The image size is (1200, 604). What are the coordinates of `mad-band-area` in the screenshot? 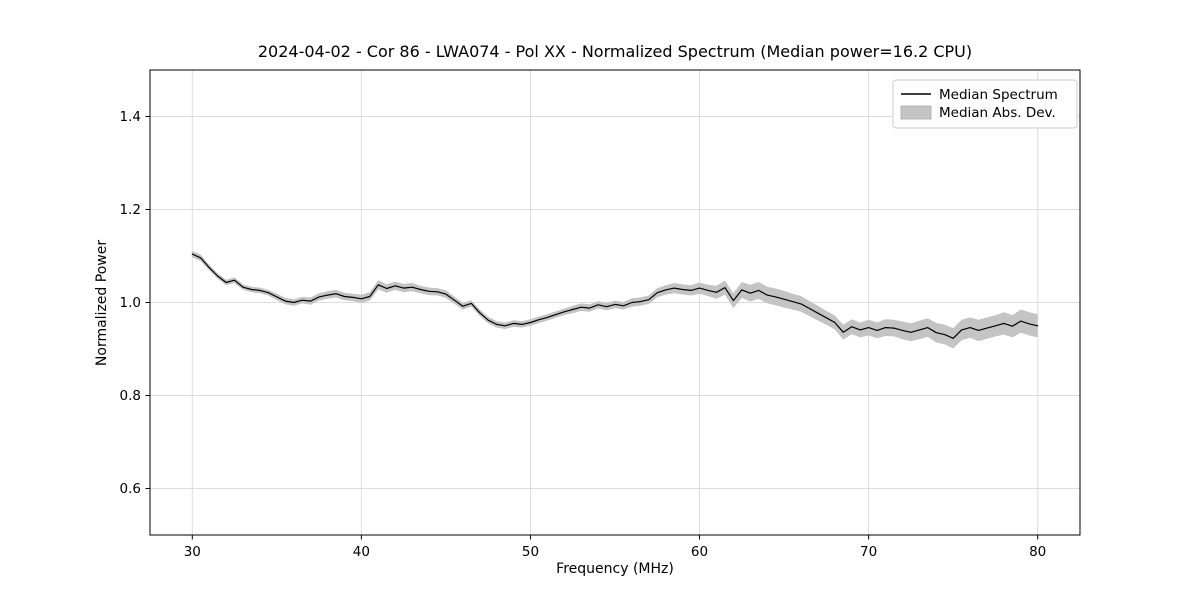 It's located at (615, 299).